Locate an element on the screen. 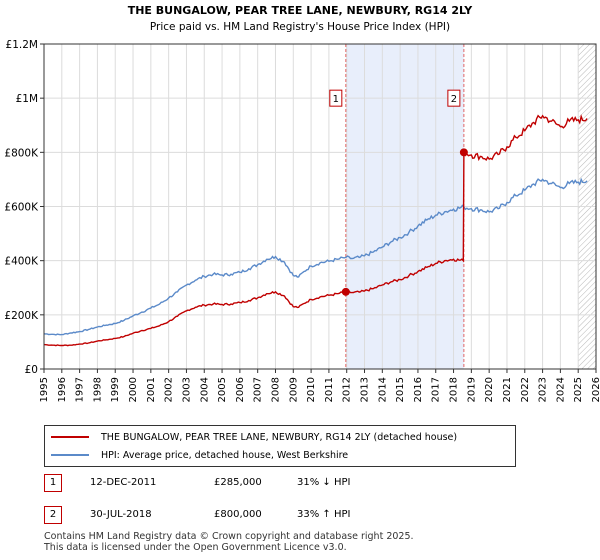 The width and height of the screenshot is (600, 560). x-tick-label: 2017 is located at coordinates (436, 389).